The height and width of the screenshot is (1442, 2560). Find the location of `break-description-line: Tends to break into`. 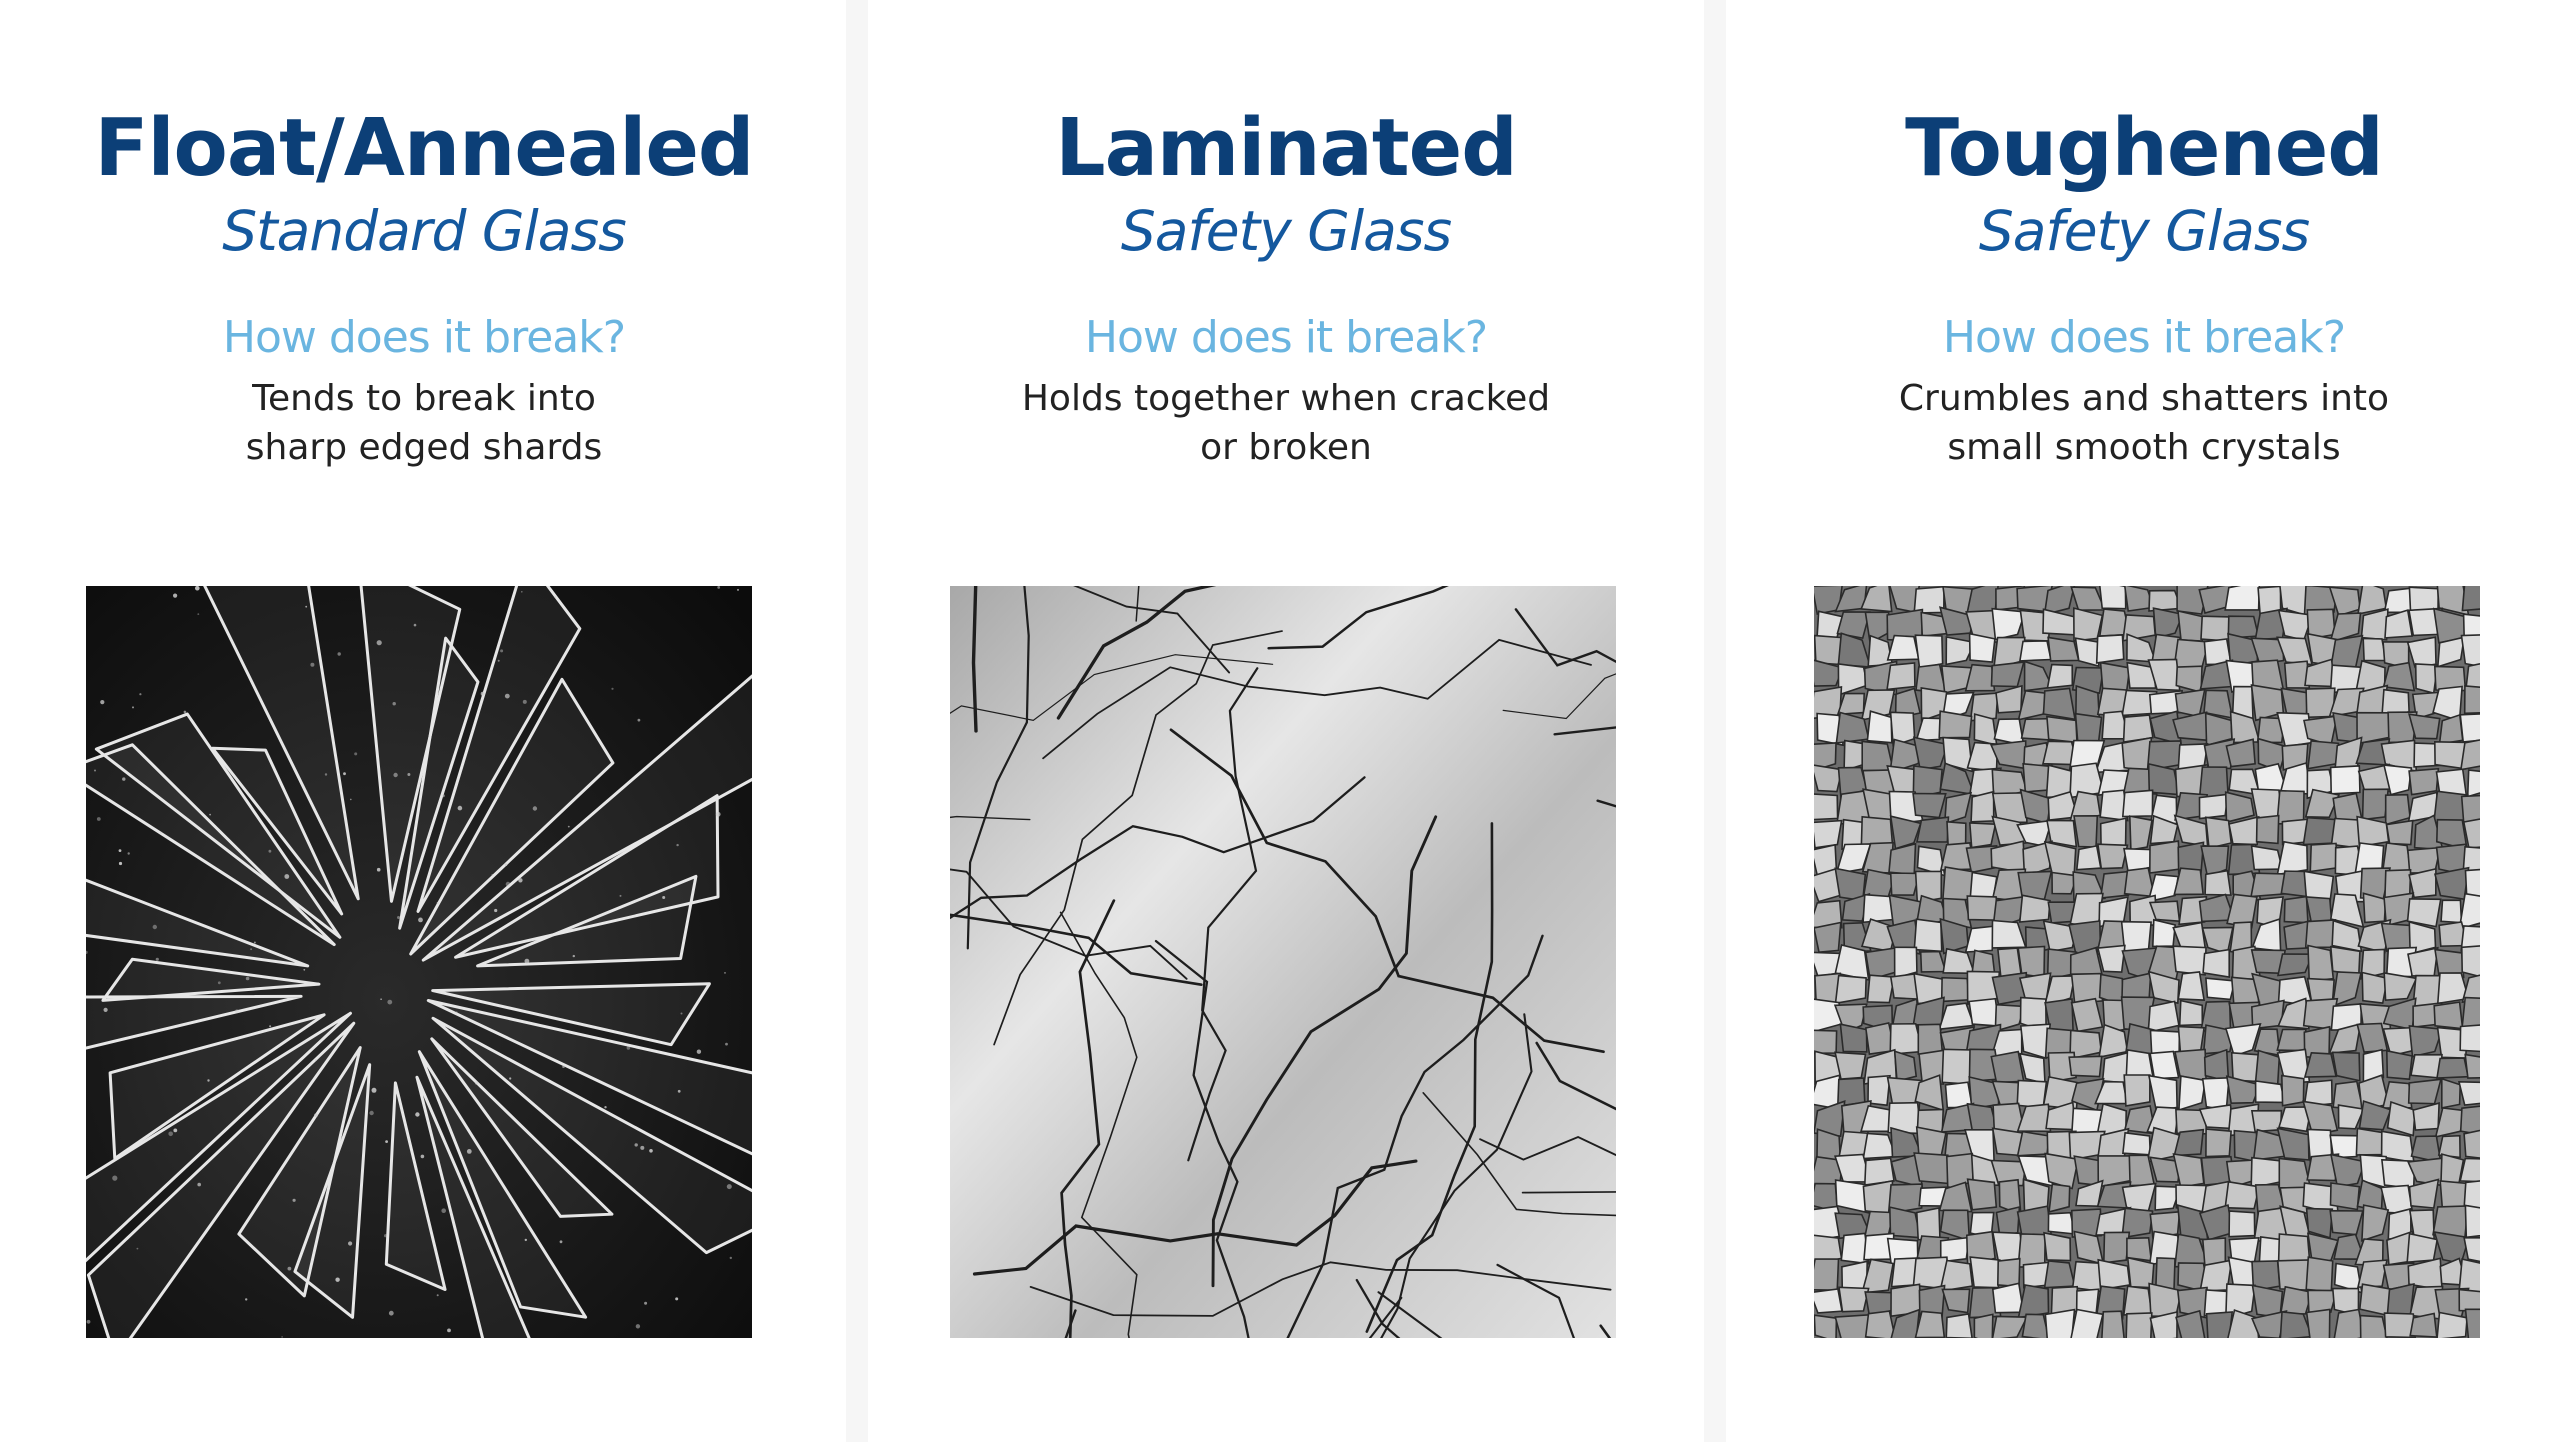

break-description-line: Tends to break into is located at coordinates (424, 398).